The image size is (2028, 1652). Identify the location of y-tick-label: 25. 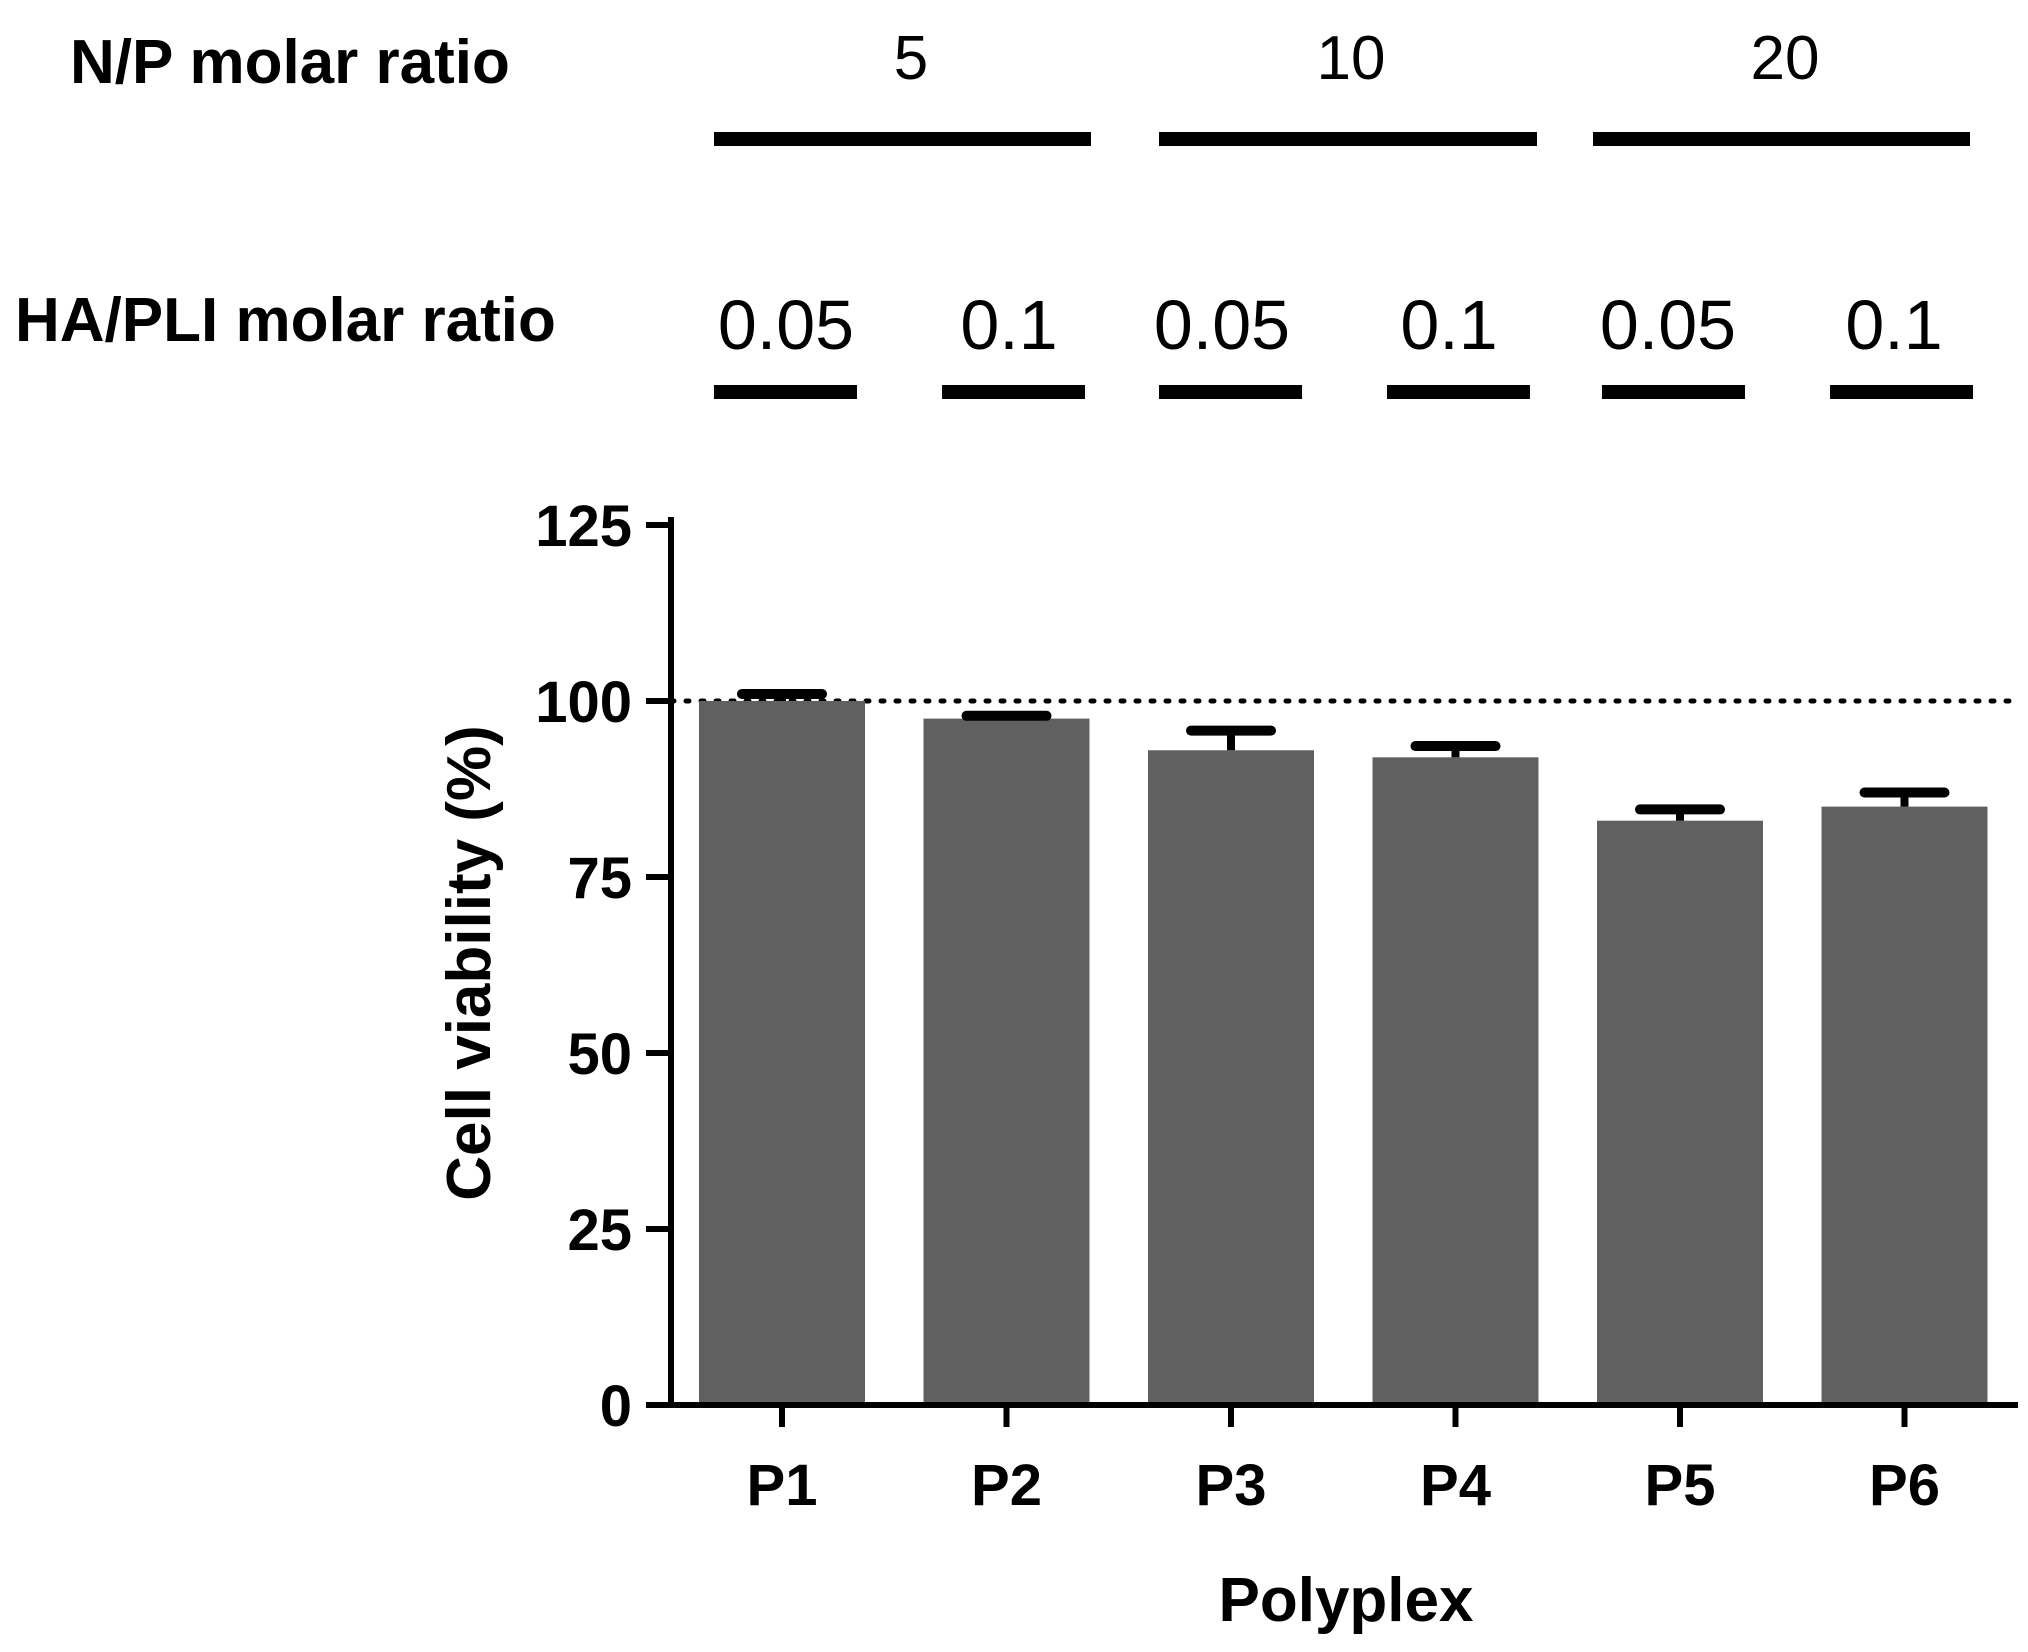
(599, 1230).